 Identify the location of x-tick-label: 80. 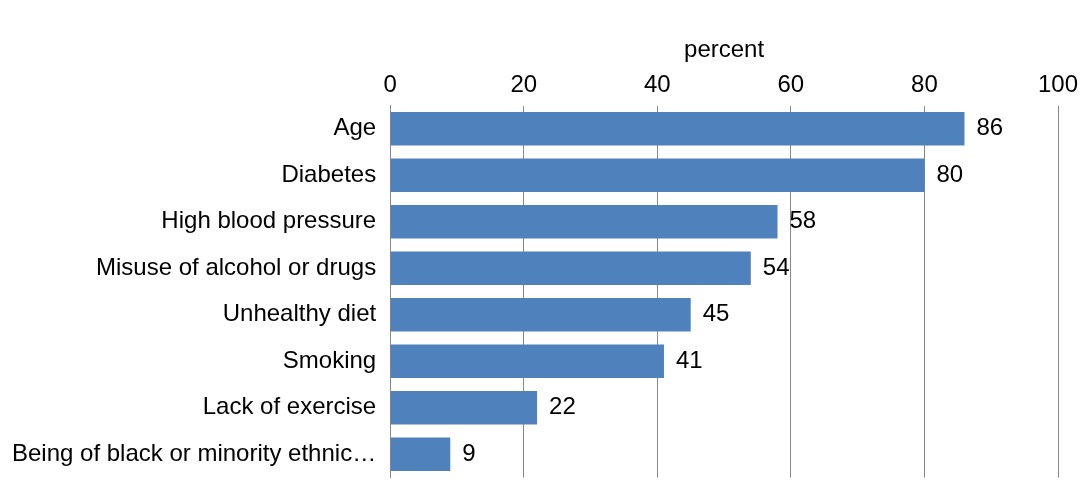
(924, 83).